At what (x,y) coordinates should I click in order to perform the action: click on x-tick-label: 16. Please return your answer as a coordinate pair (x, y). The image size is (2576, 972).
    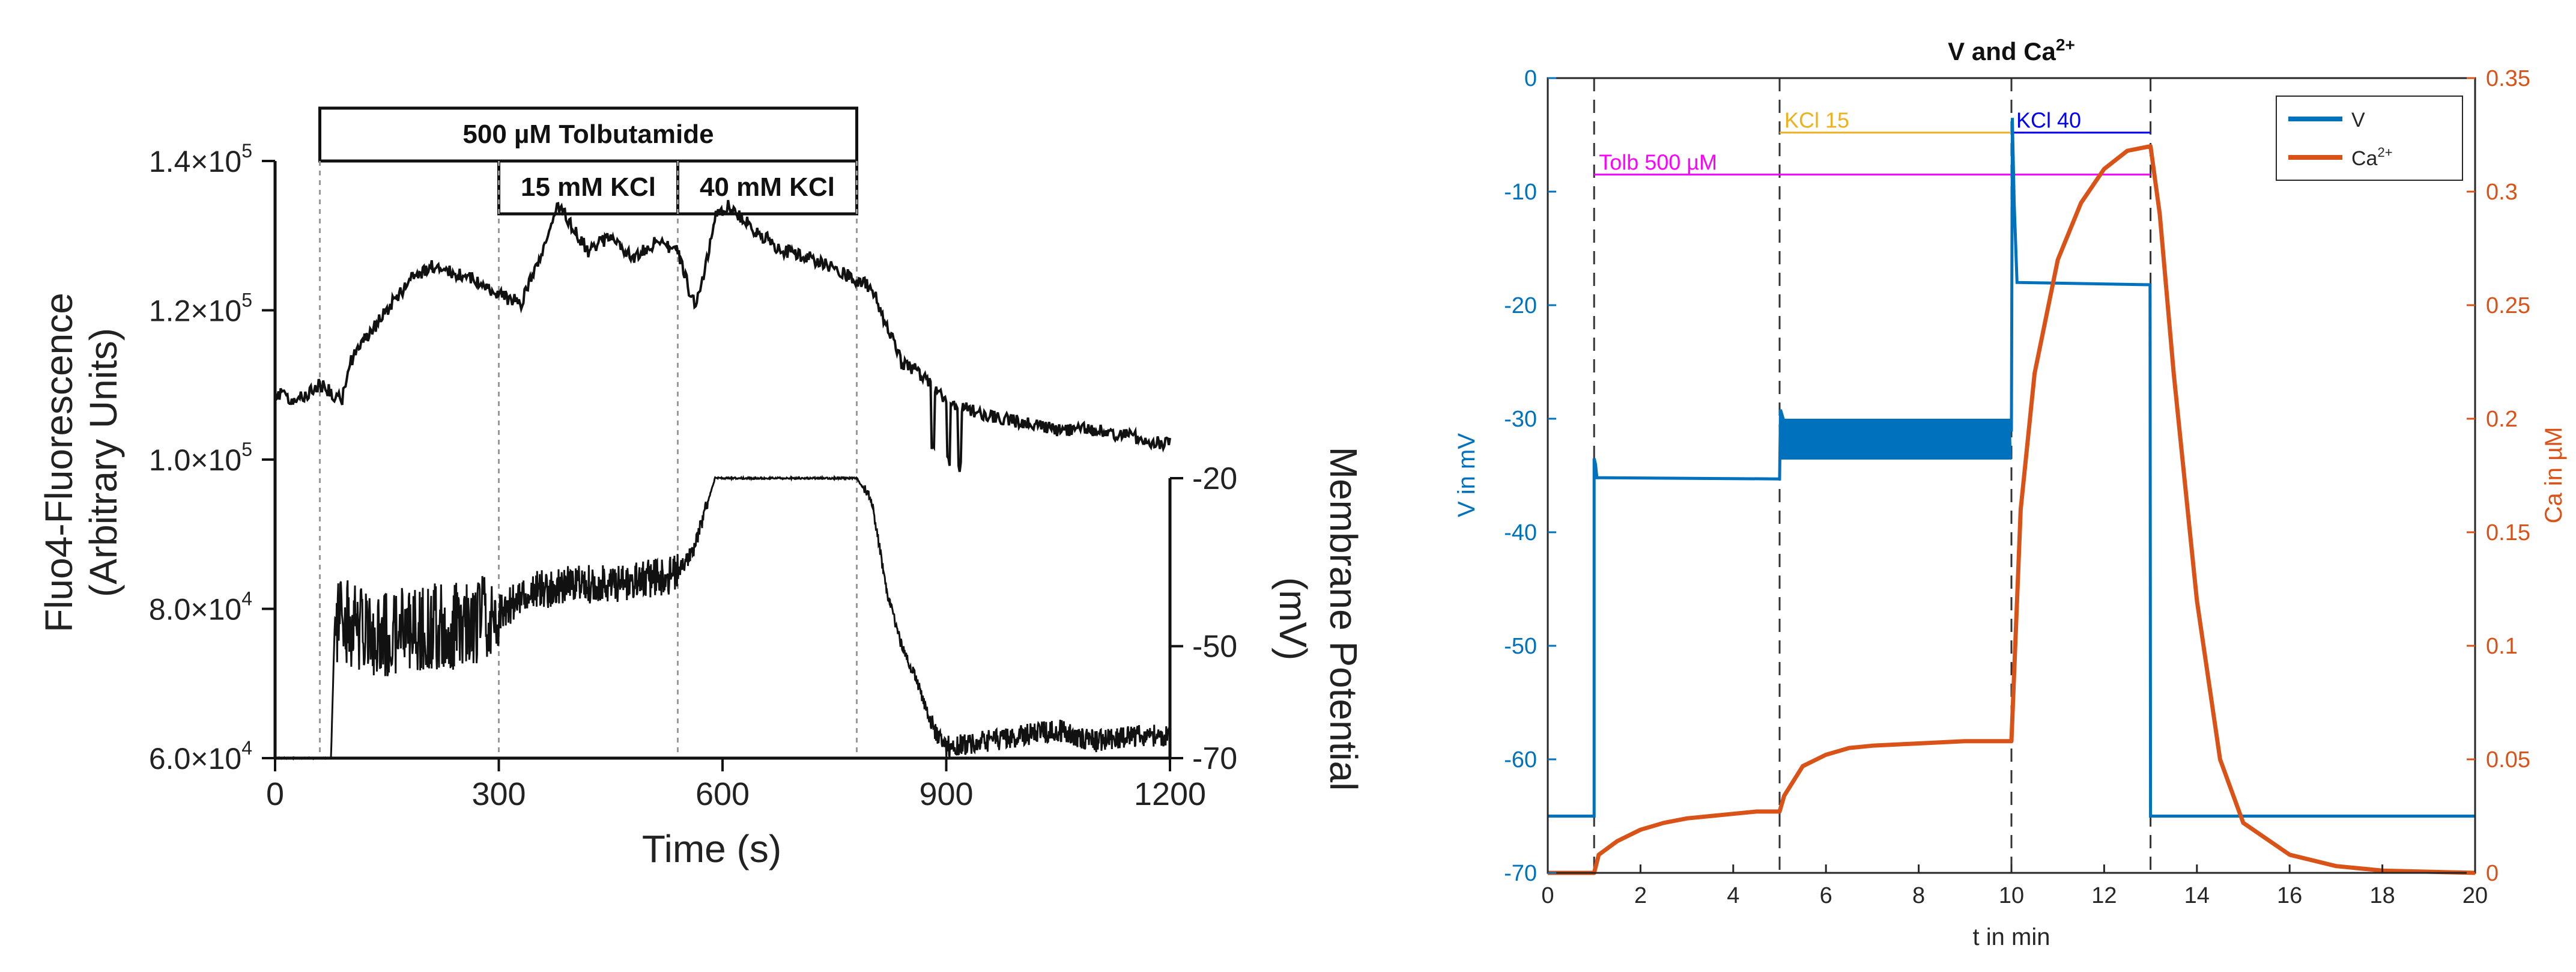
    Looking at the image, I should click on (2289, 895).